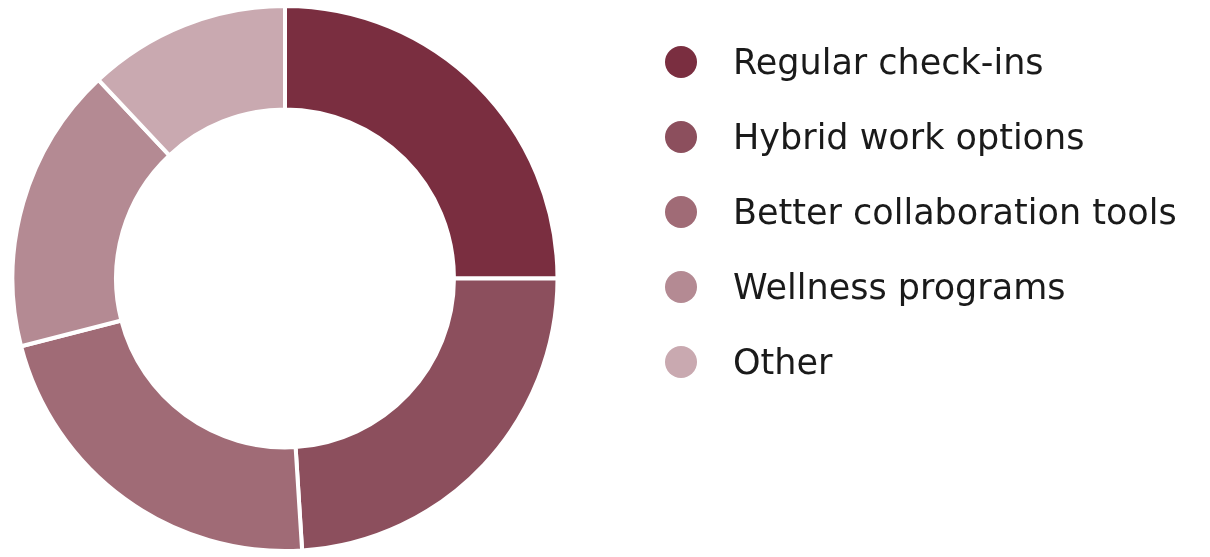  I want to click on legend-label: Better collaboration tools, so click(955, 211).